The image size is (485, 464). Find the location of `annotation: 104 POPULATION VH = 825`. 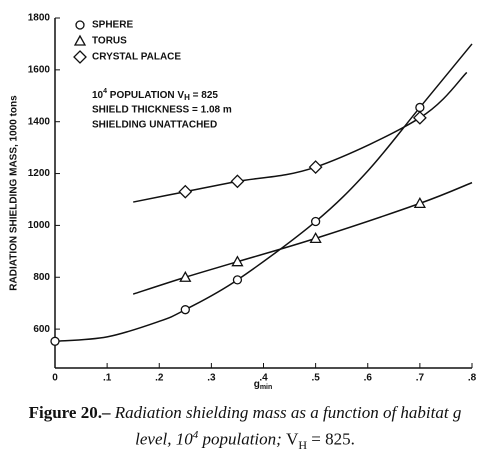

annotation: 104 POPULATION VH = 825 is located at coordinates (155, 95).